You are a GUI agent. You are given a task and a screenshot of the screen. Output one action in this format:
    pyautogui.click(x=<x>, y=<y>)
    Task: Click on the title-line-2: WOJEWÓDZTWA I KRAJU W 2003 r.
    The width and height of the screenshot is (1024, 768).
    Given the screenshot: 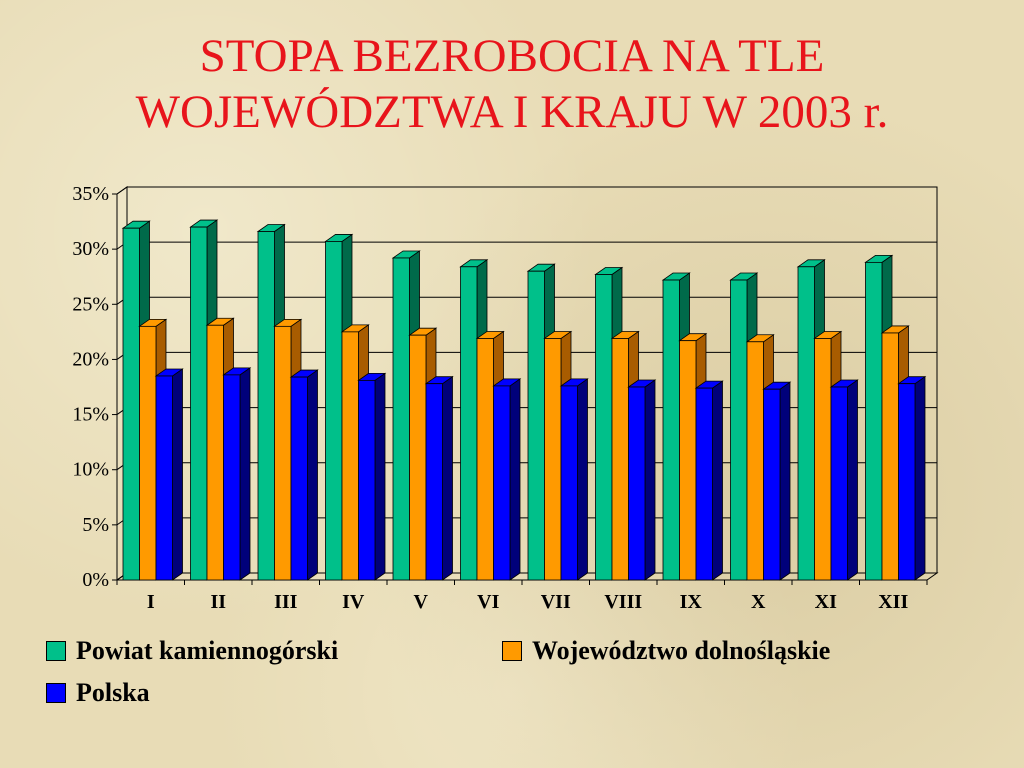 What is the action you would take?
    pyautogui.click(x=512, y=112)
    